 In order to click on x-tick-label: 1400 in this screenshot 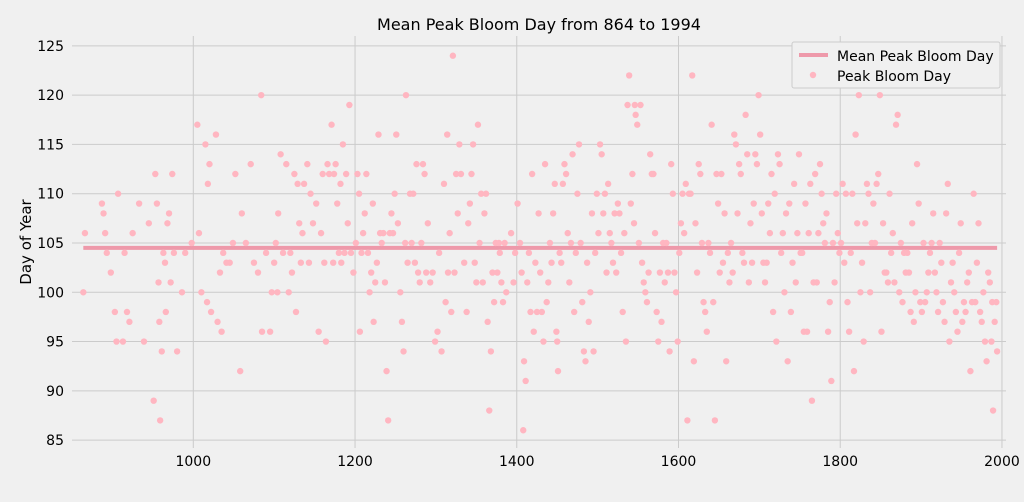, I will do `click(517, 462)`.